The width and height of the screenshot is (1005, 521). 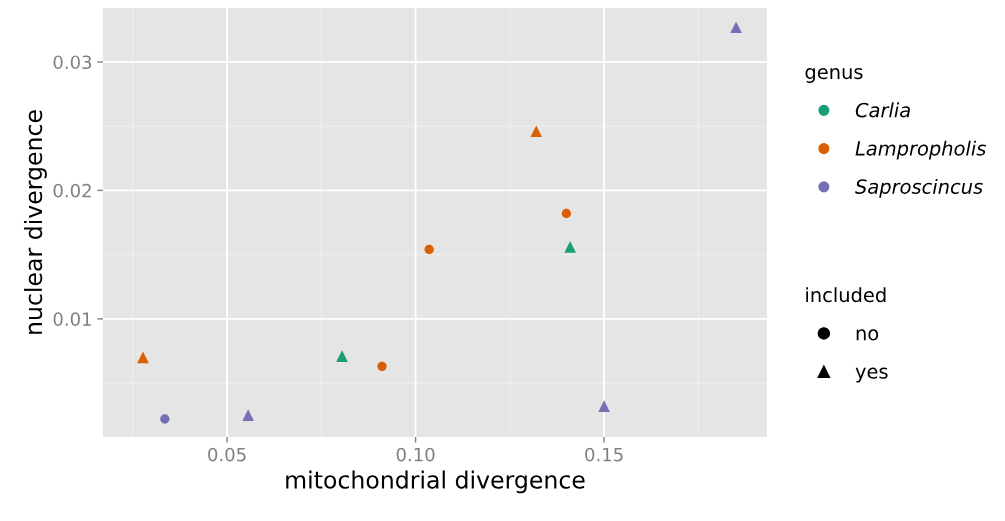 What do you see at coordinates (604, 454) in the screenshot?
I see `x-tick-label: 0.15` at bounding box center [604, 454].